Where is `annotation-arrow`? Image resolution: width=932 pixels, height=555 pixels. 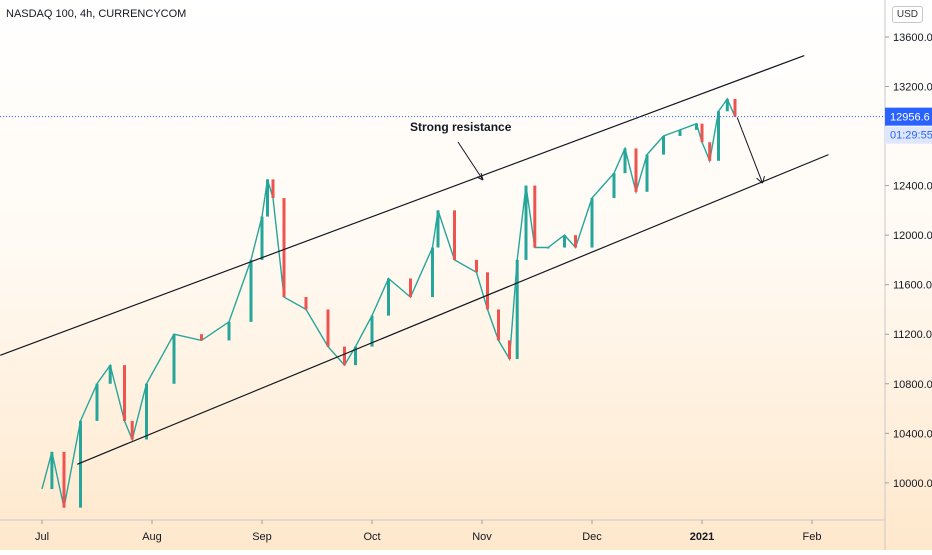
annotation-arrow is located at coordinates (470, 161).